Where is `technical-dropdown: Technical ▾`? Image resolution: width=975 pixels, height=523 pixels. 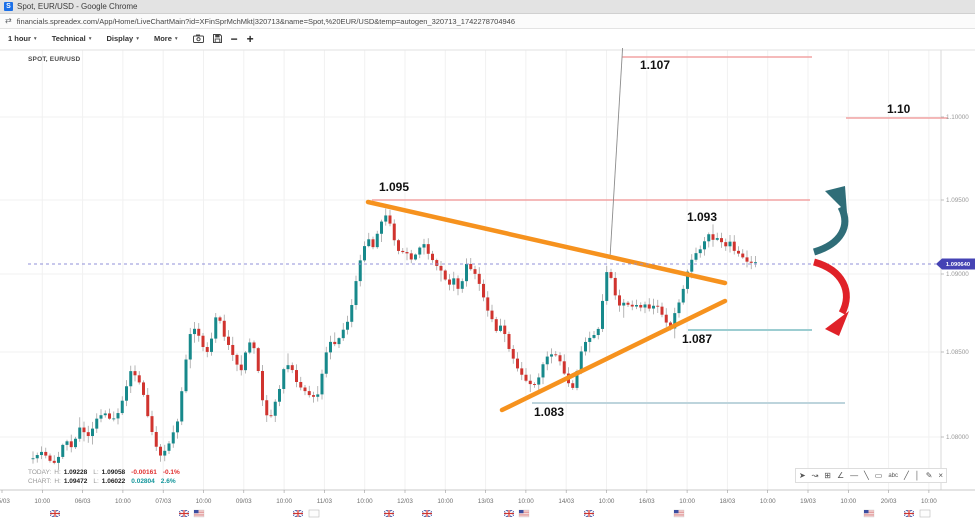 technical-dropdown: Technical ▾ is located at coordinates (72, 38).